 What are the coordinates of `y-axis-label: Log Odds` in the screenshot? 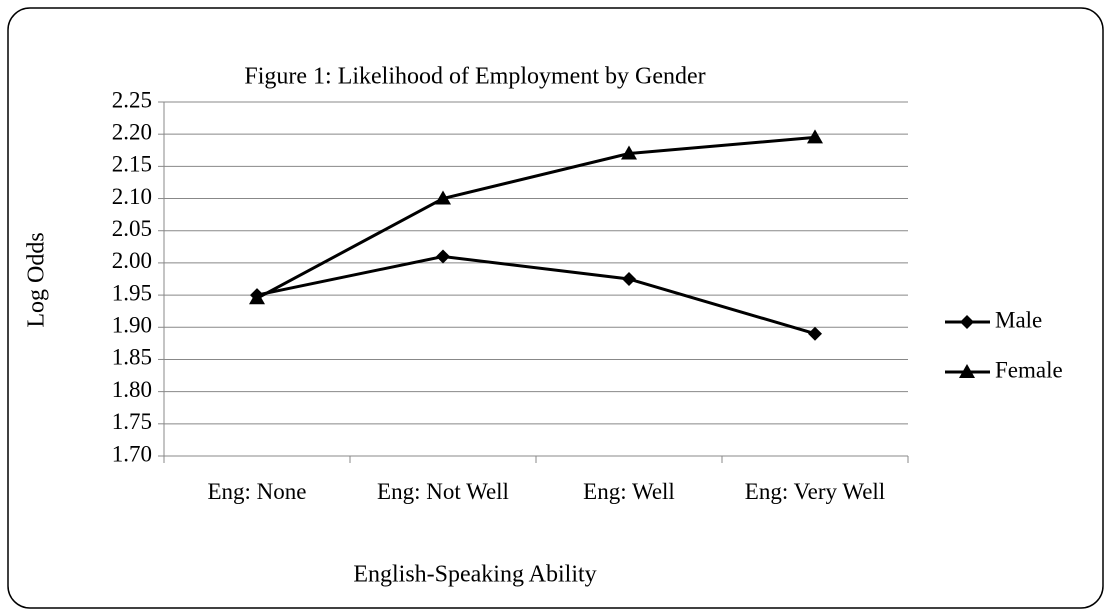 It's located at (37, 279).